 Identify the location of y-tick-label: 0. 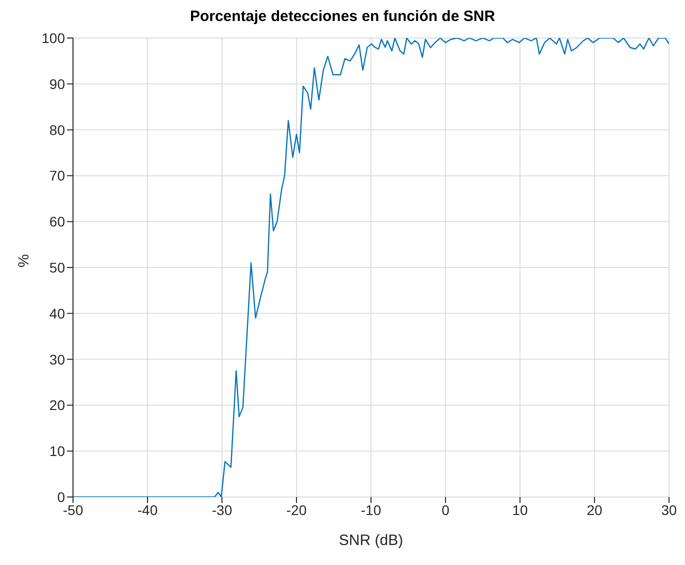
(61, 496).